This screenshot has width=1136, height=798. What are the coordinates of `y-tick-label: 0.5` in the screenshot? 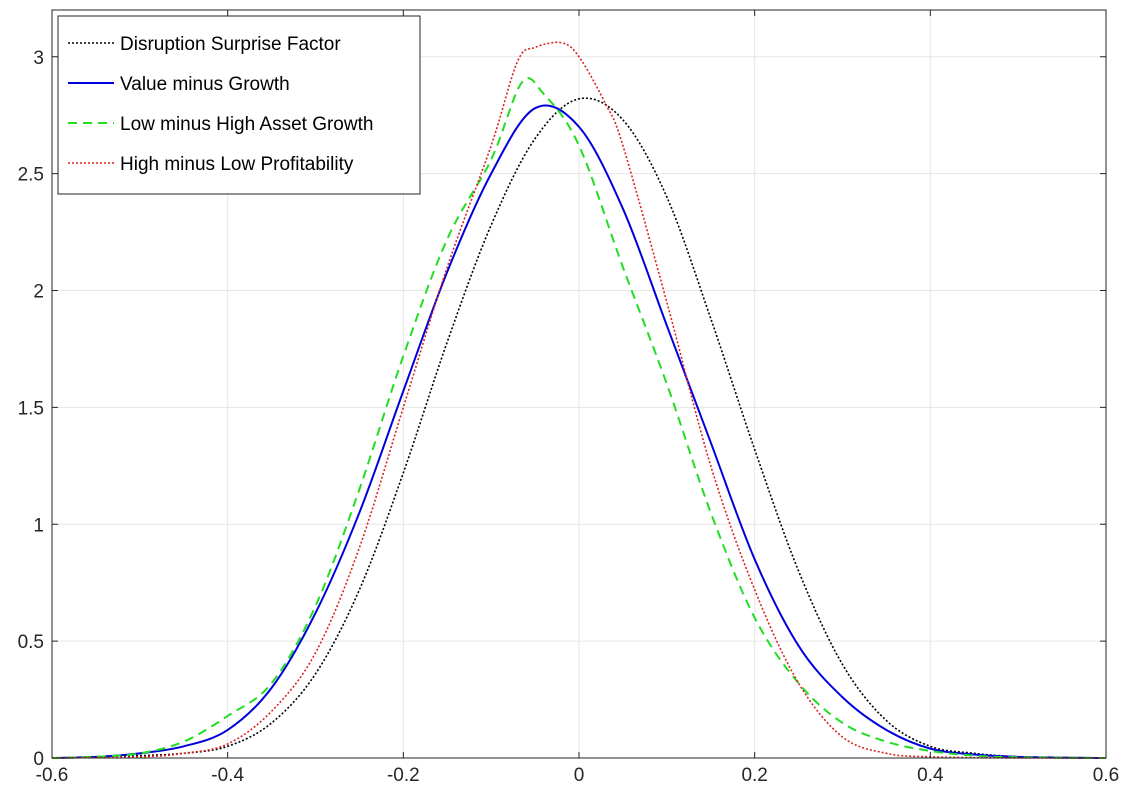 It's located at (31, 642).